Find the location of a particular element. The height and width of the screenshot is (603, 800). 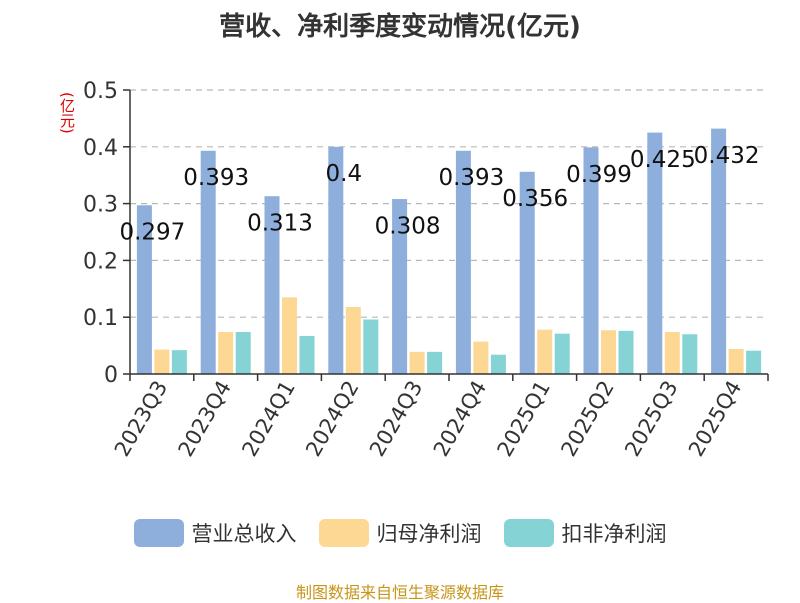

x-tick-label: 2025Q4 is located at coordinates (715, 419).